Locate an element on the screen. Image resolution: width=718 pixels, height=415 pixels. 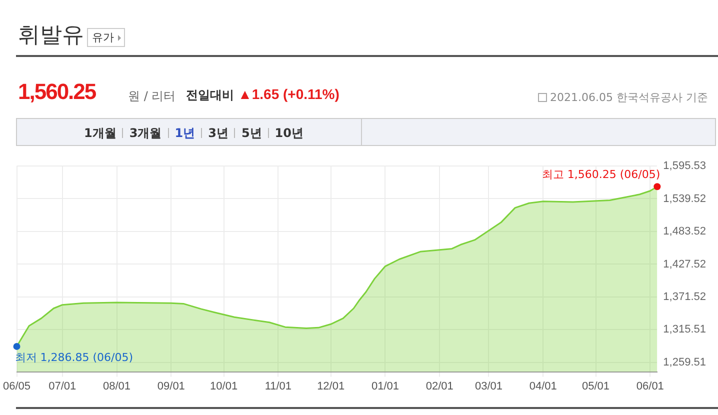
chart-title: 휘발유 is located at coordinates (51, 36).